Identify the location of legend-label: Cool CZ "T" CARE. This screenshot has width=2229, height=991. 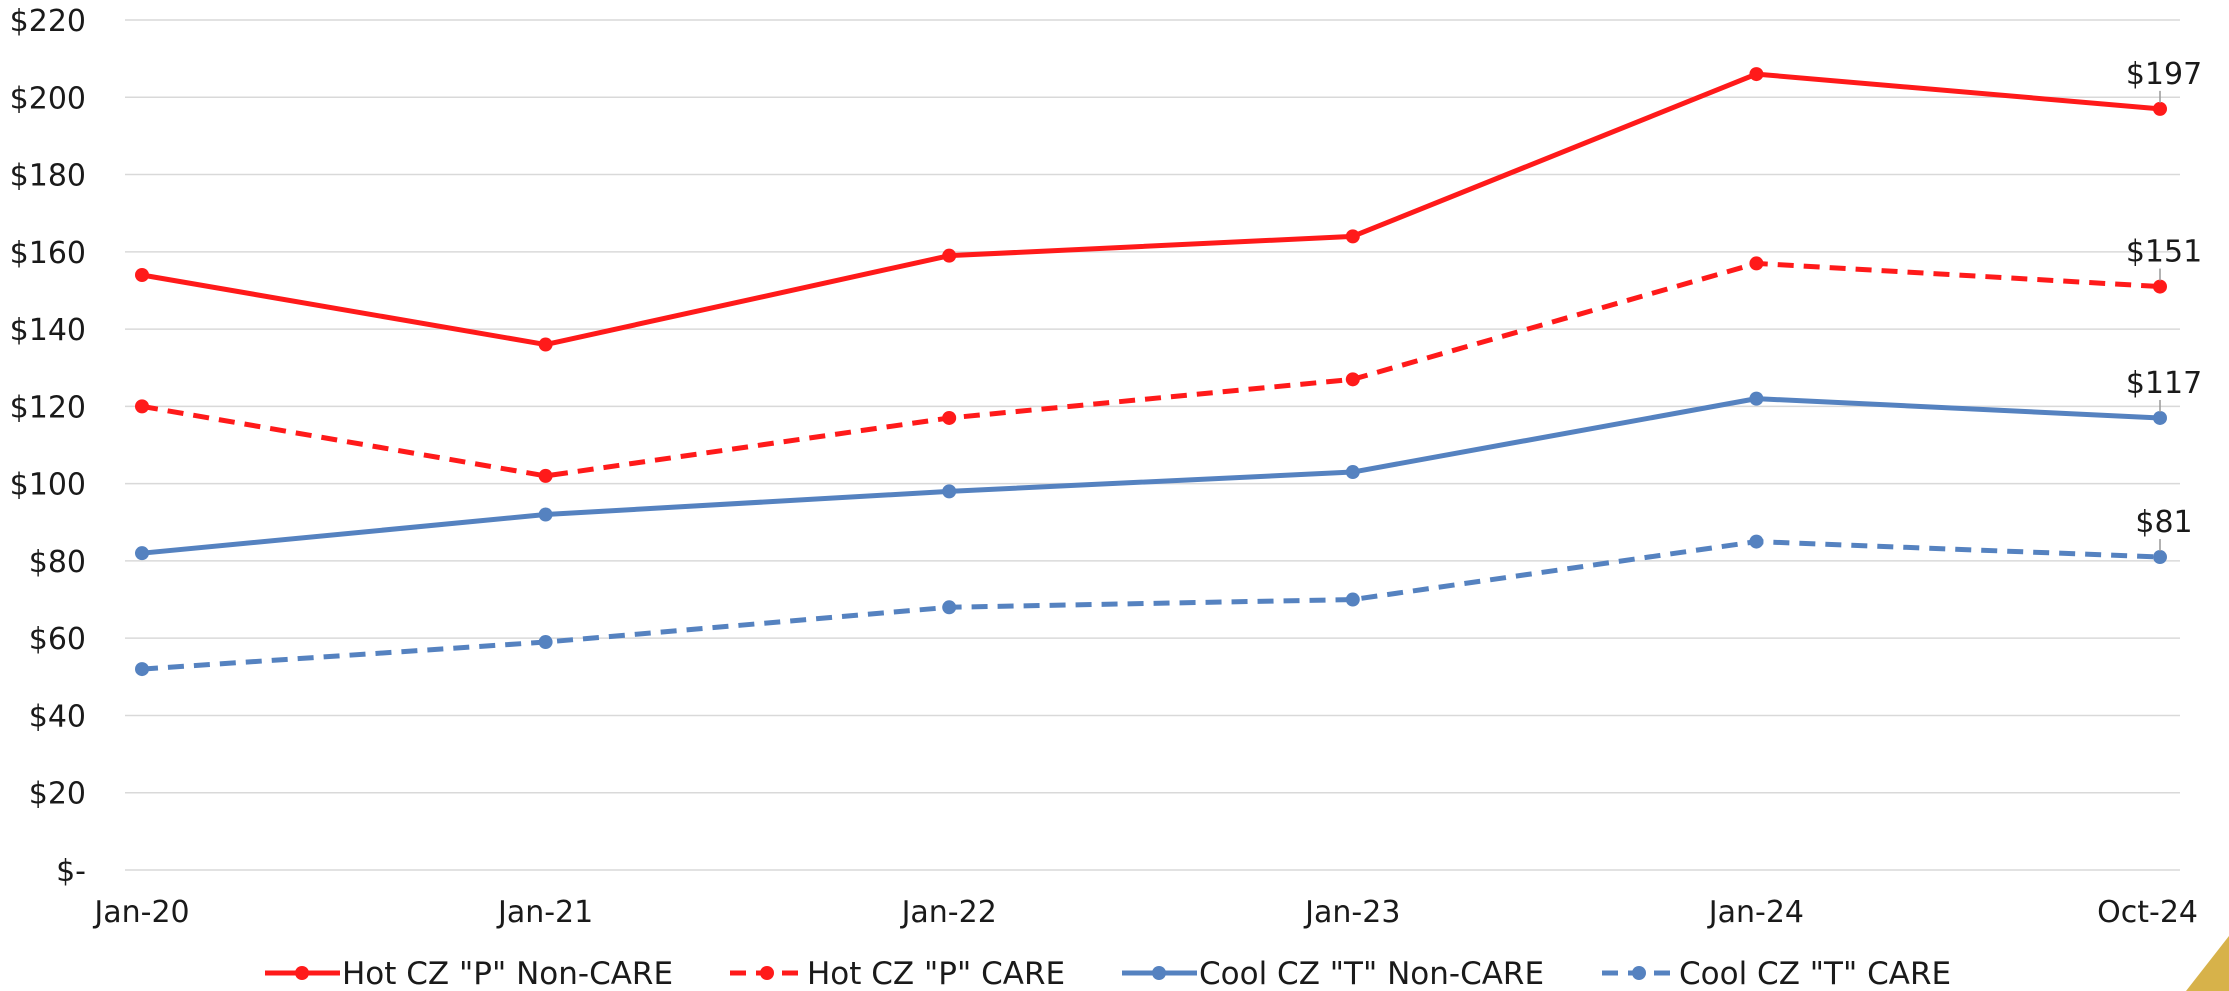
(1815, 973).